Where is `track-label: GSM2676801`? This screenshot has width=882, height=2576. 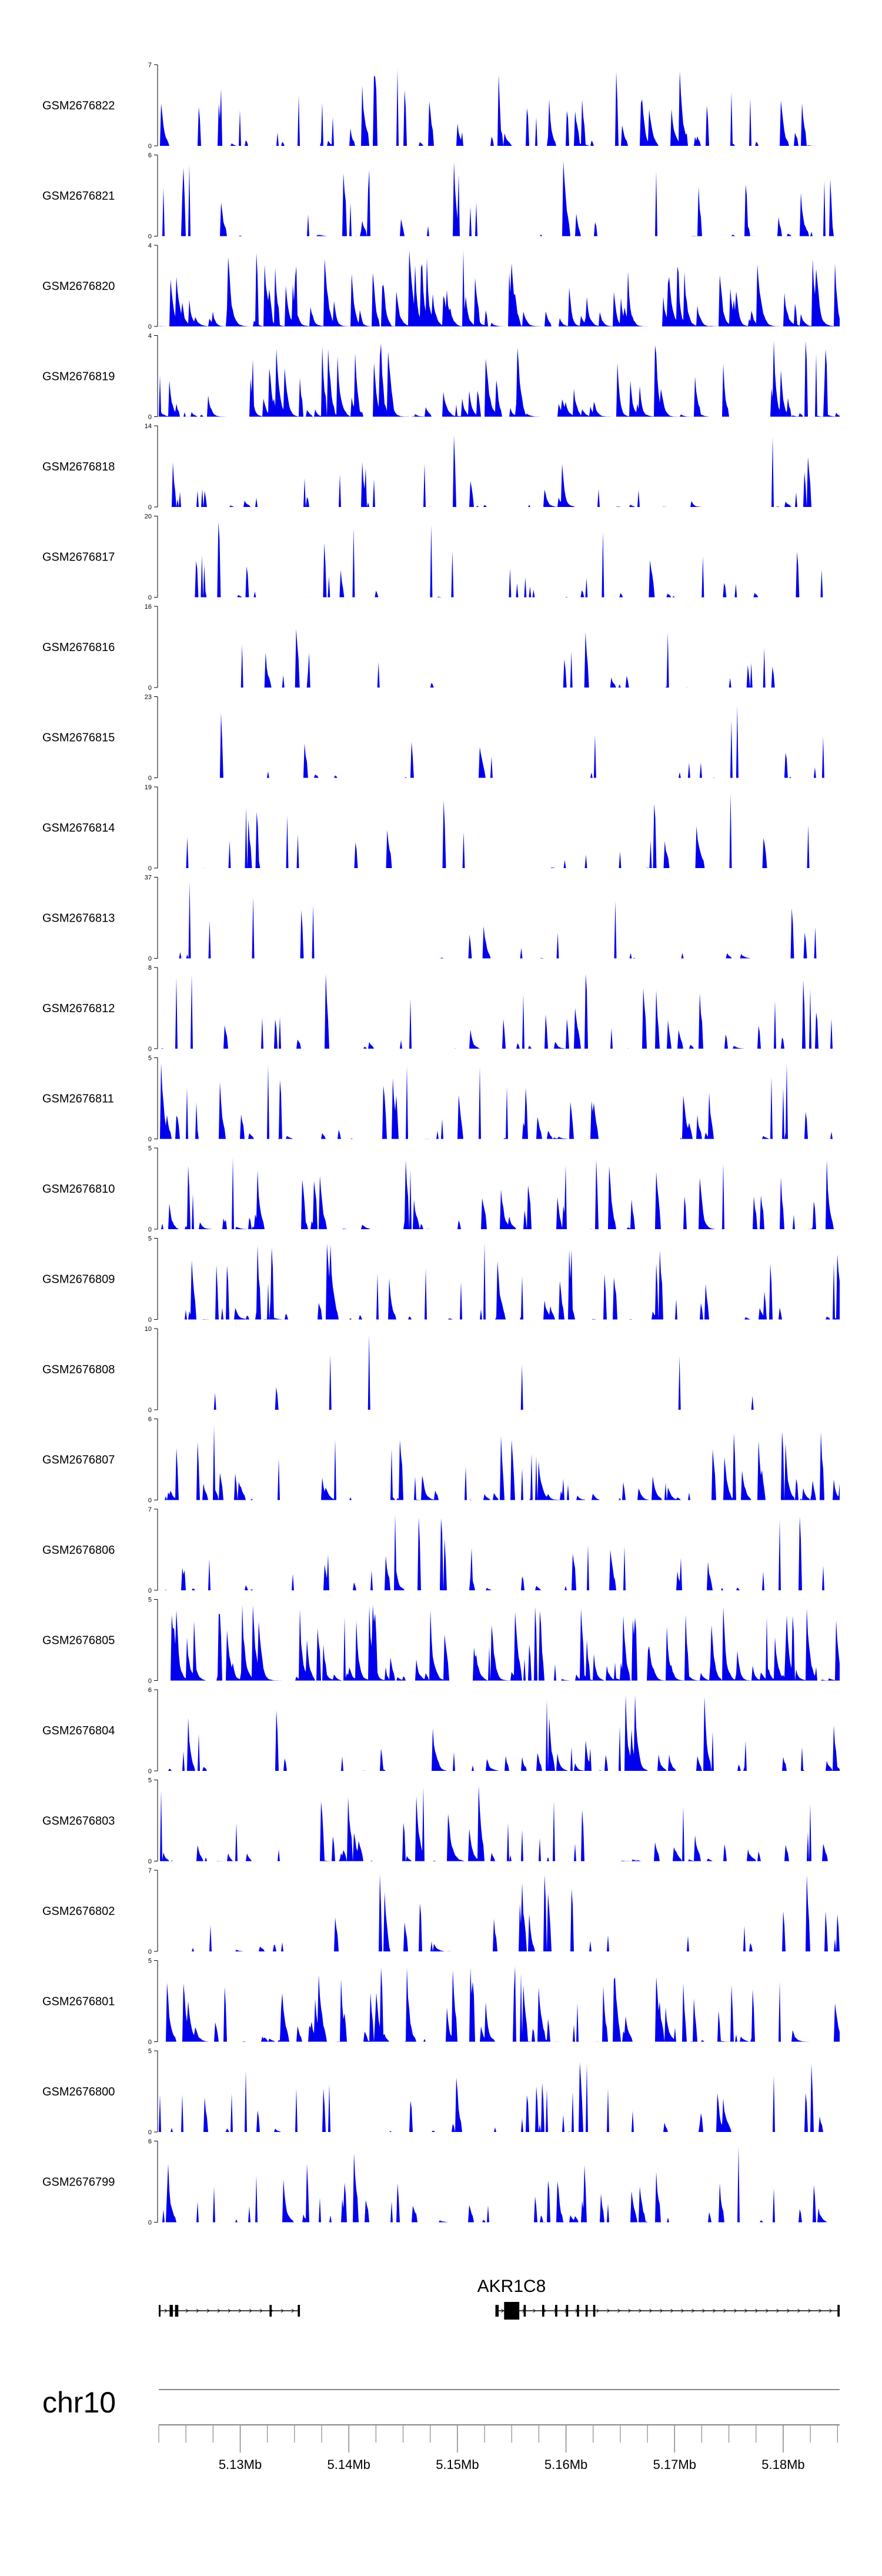
track-label: GSM2676801 is located at coordinates (78, 2002).